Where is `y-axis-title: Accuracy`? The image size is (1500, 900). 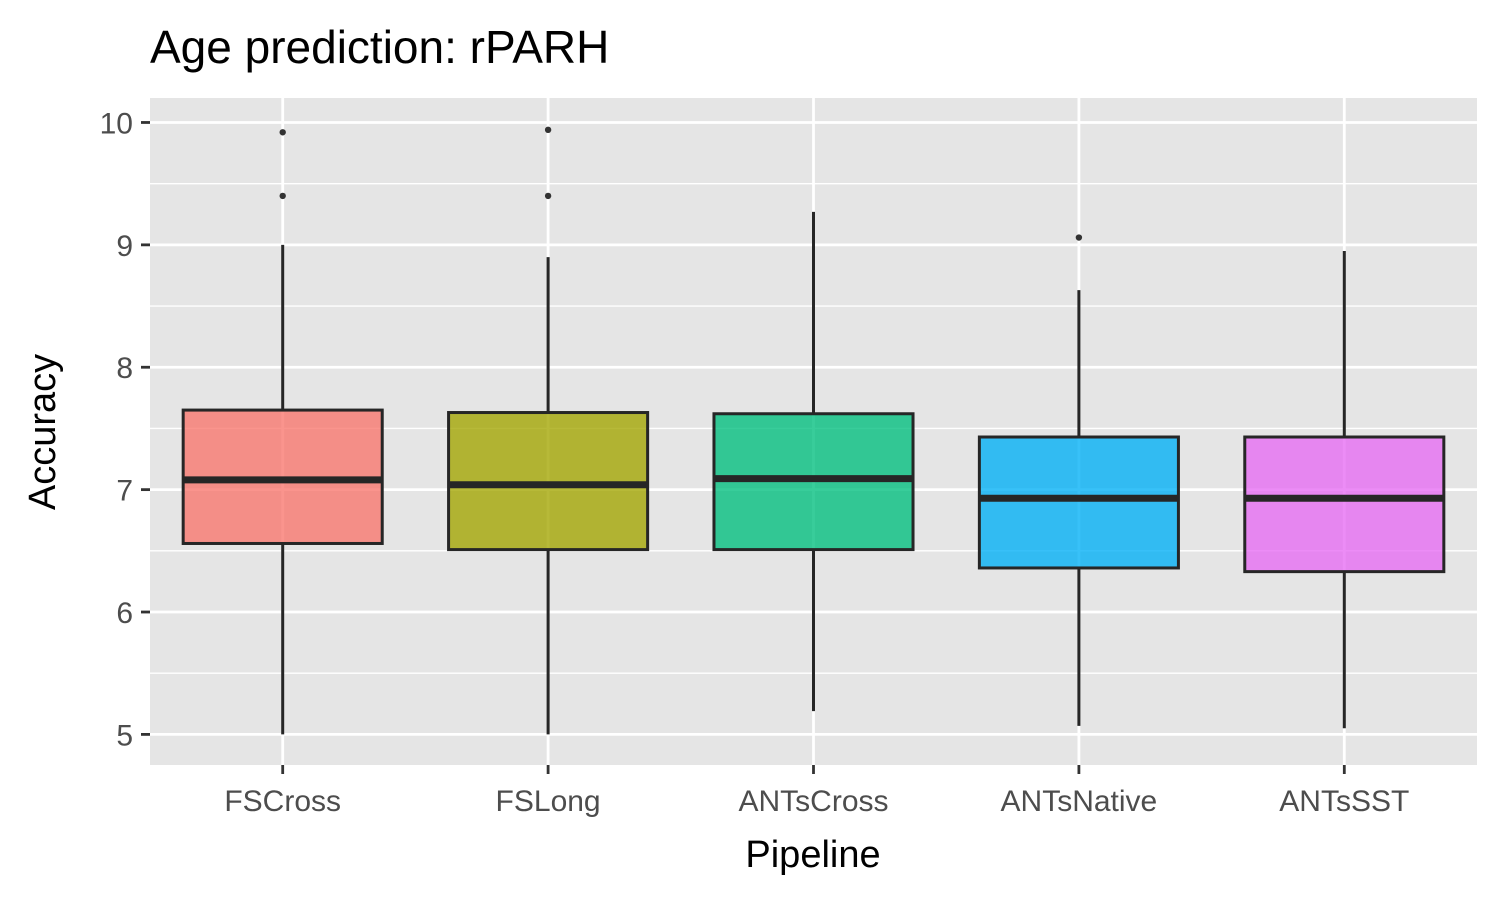 y-axis-title: Accuracy is located at coordinates (43, 432).